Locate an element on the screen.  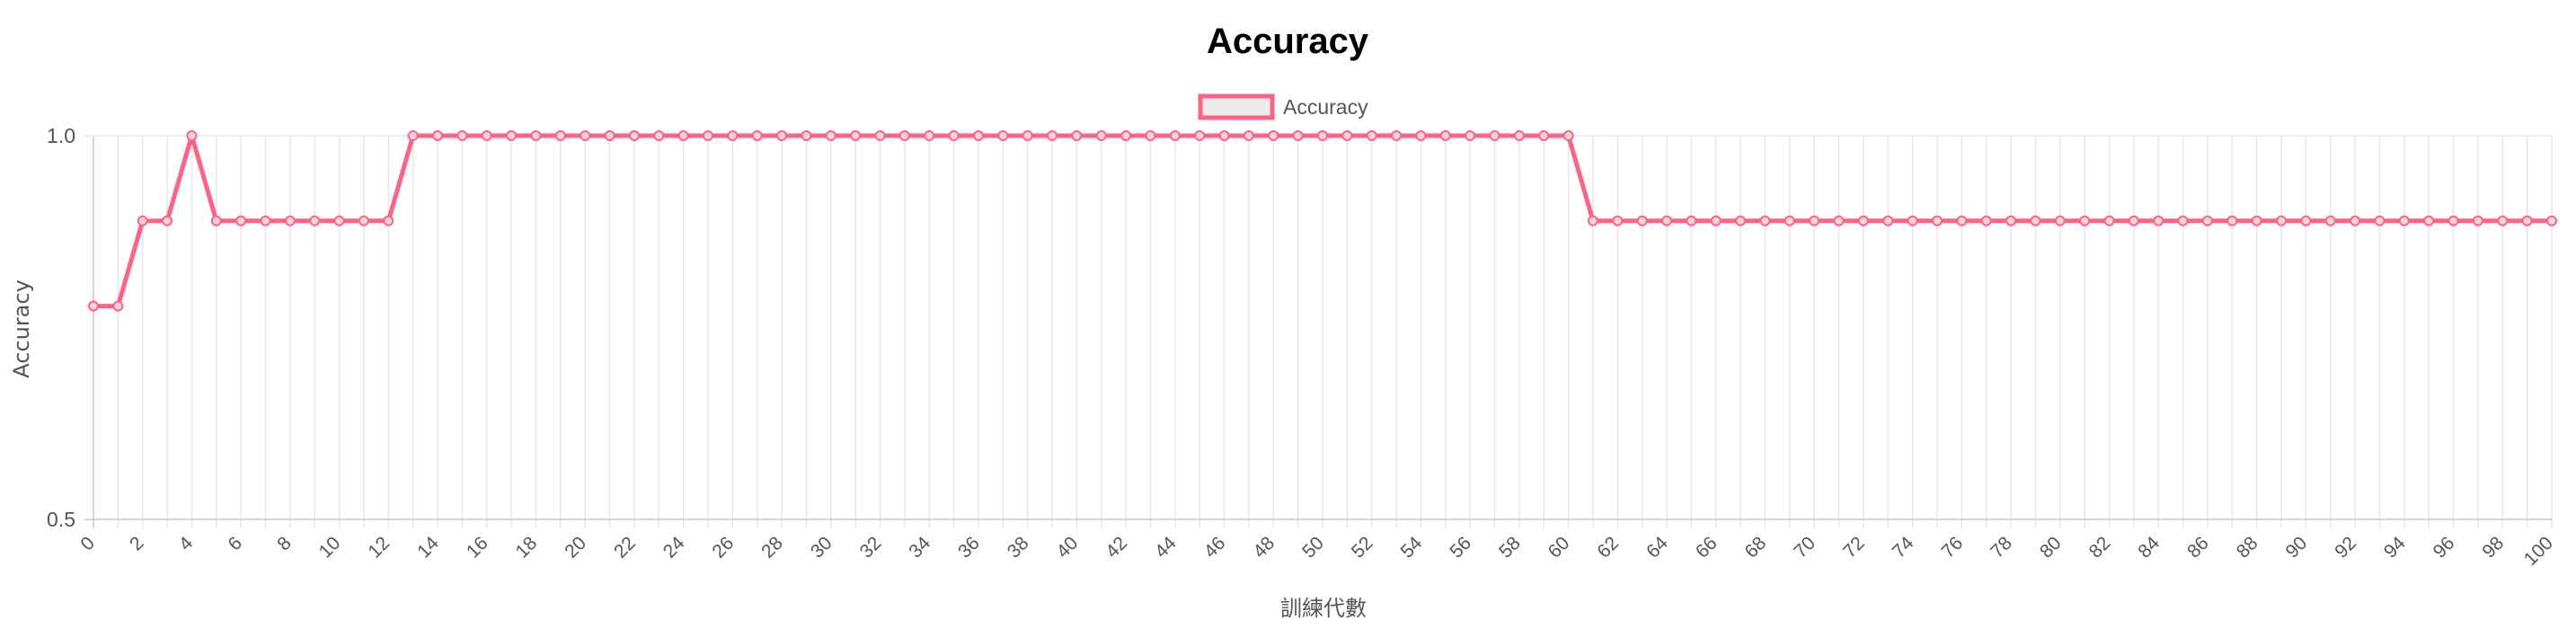
legend: Accuracy is located at coordinates (1283, 106).